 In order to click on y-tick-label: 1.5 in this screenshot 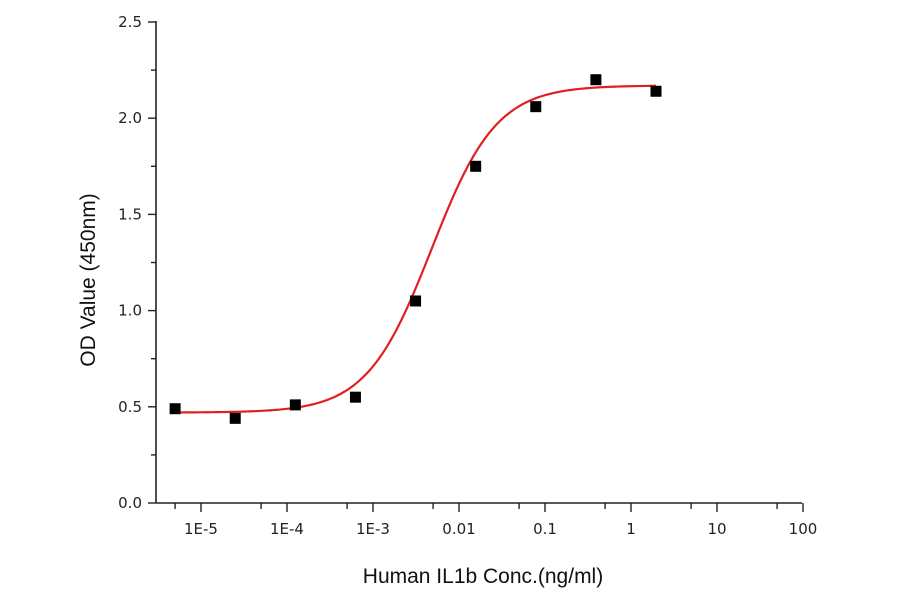, I will do `click(130, 214)`.